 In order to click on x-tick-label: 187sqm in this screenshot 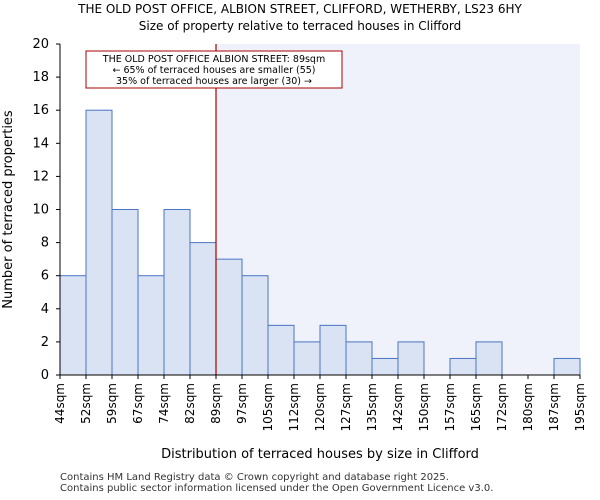, I will do `click(554, 407)`.